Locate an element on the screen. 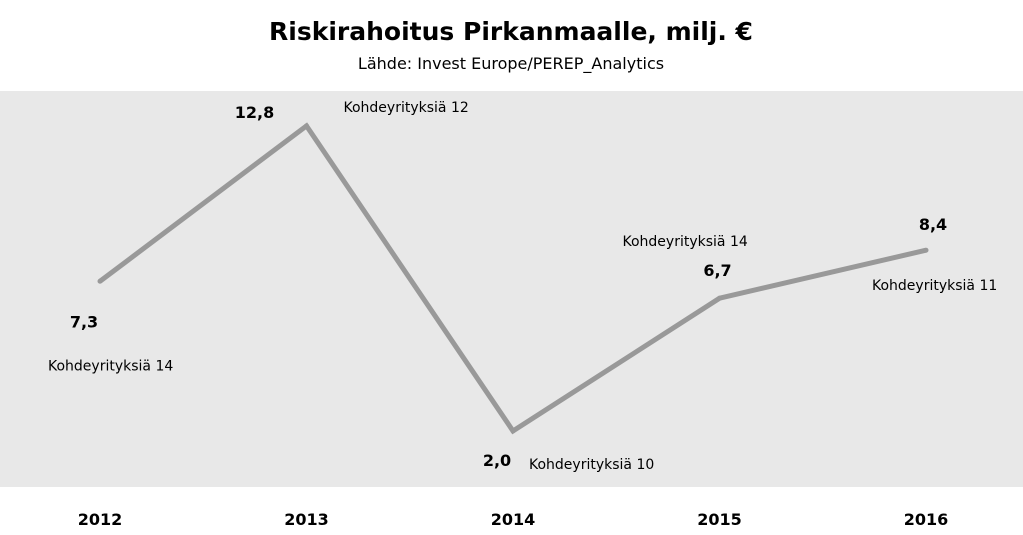 Image resolution: width=1023 pixels, height=535 pixels. x-tick-label: 2016 is located at coordinates (926, 519).